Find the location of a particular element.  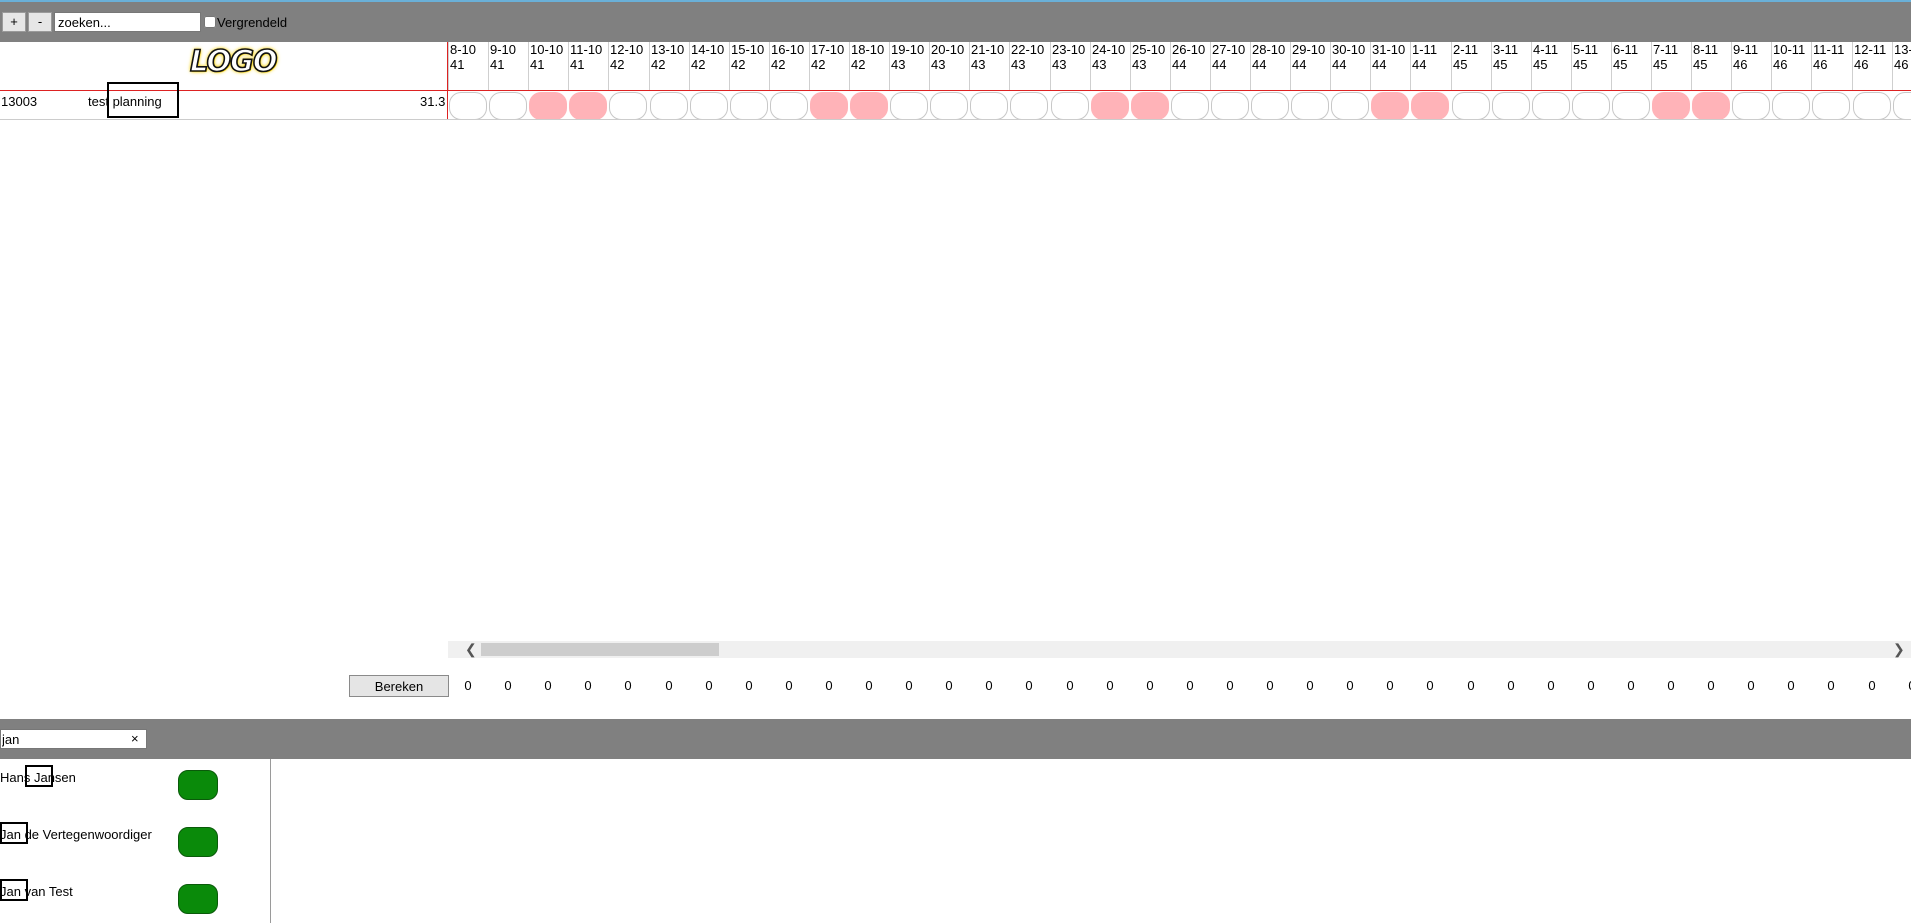

date-column: 17-10 42 is located at coordinates (829, 66).